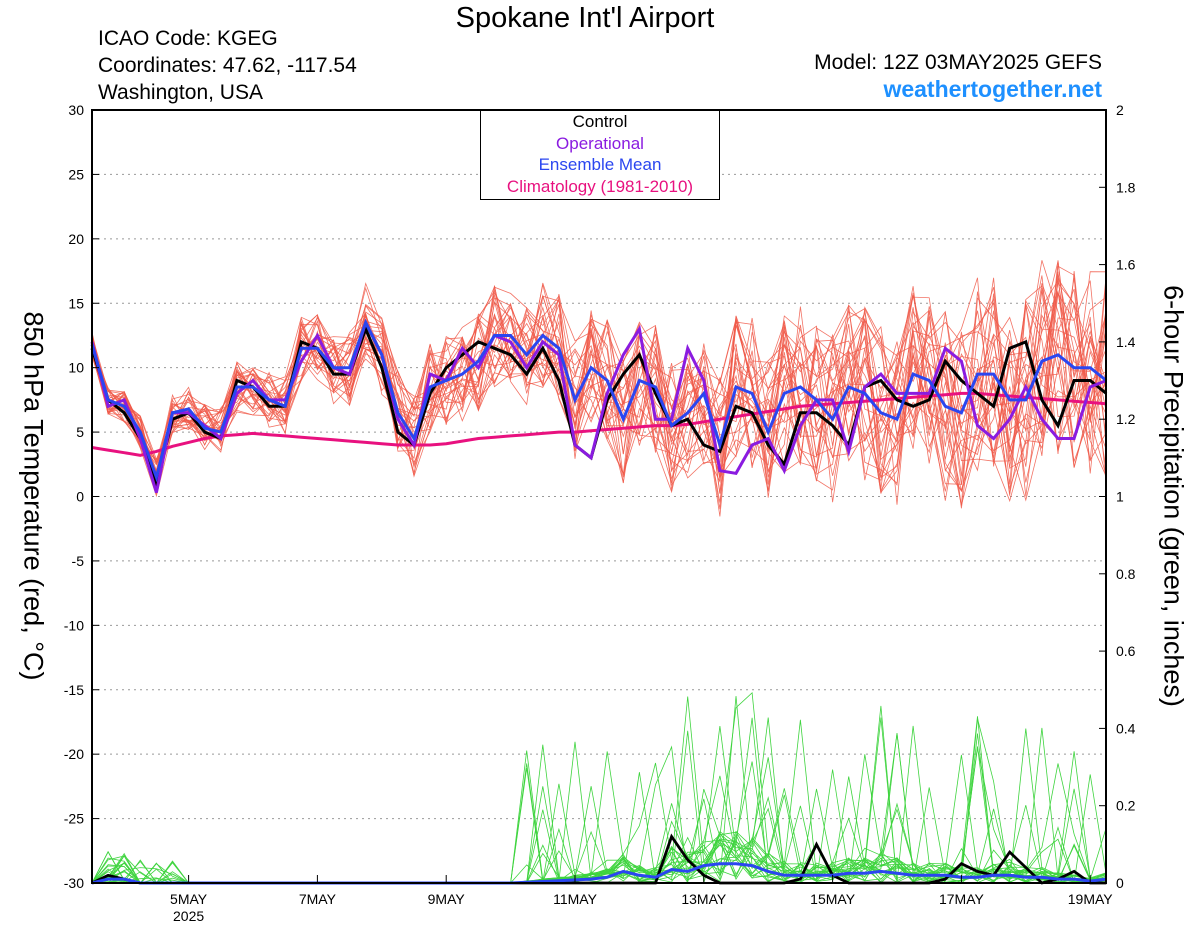 The height and width of the screenshot is (927, 1200). What do you see at coordinates (76, 368) in the screenshot?
I see `y-left-tick-label: 10` at bounding box center [76, 368].